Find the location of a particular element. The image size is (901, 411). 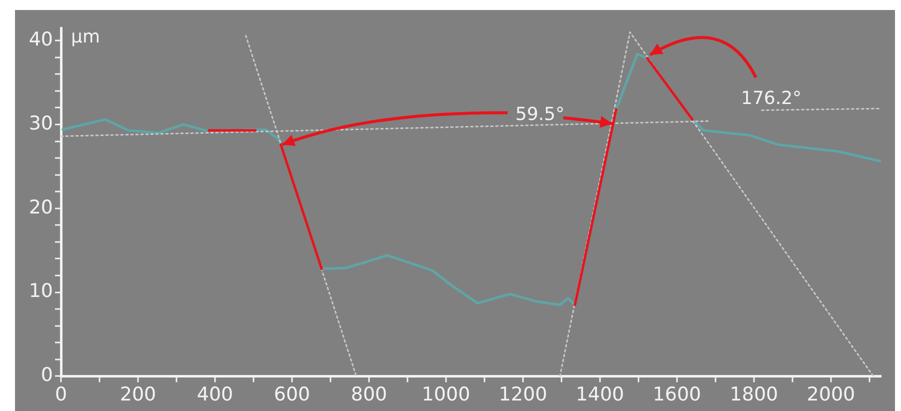

x-tick-label: 0 is located at coordinates (61, 395).